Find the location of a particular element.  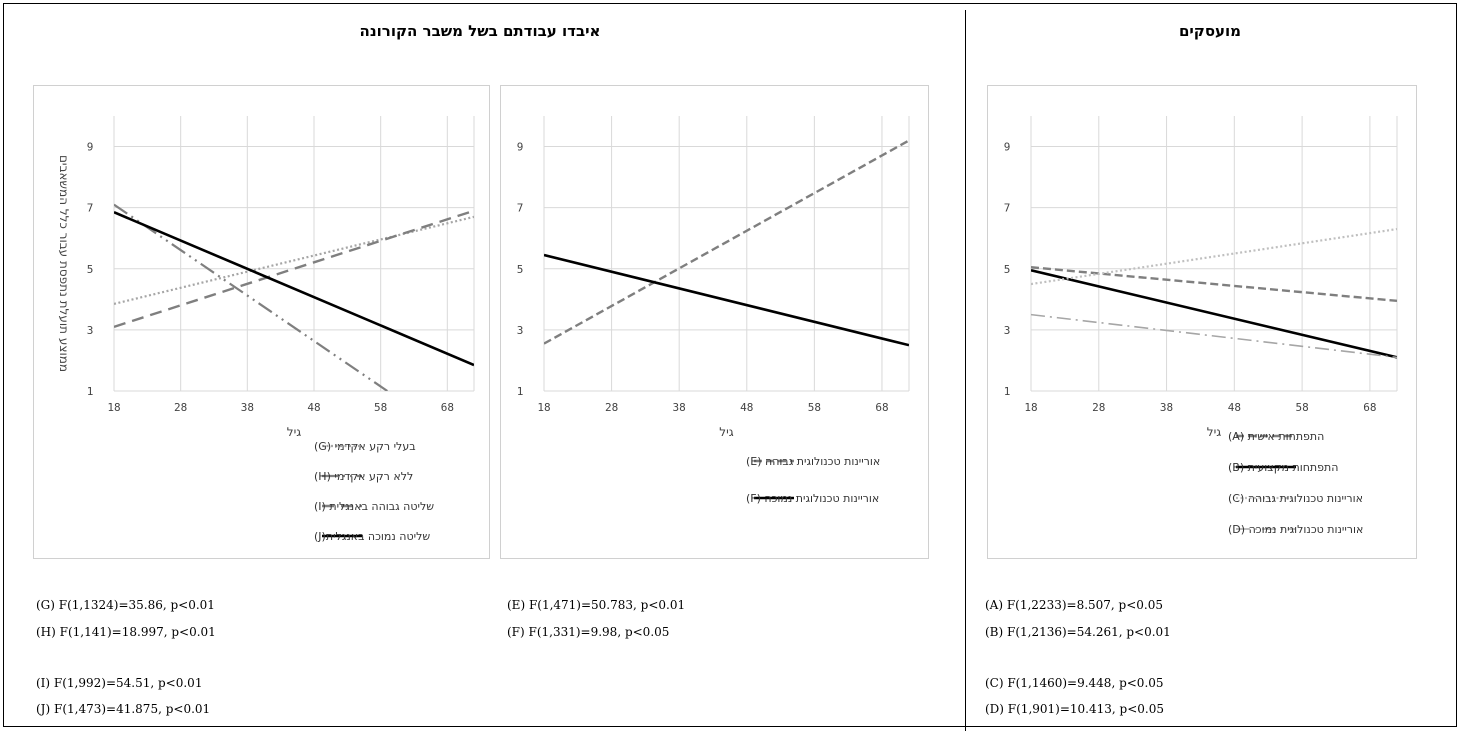

stat-line-d: (D) F(1,901)=10.413, p<0.05 is located at coordinates (1074, 709).